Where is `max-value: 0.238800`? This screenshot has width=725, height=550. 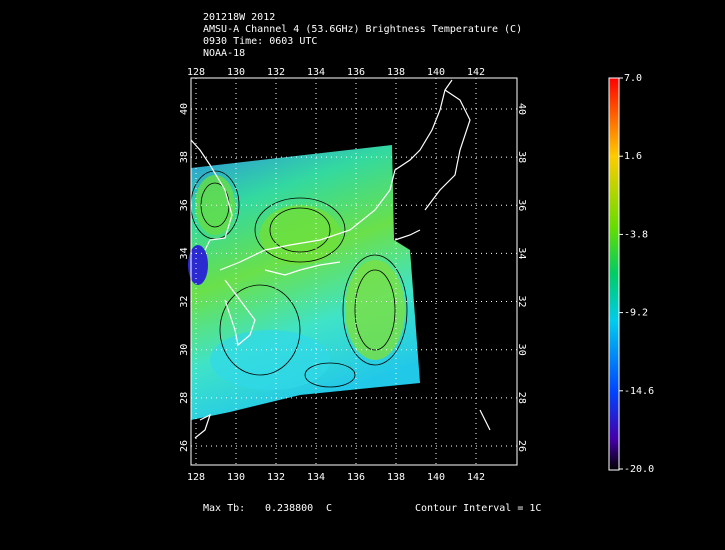
max-value: 0.238800 is located at coordinates (289, 508).